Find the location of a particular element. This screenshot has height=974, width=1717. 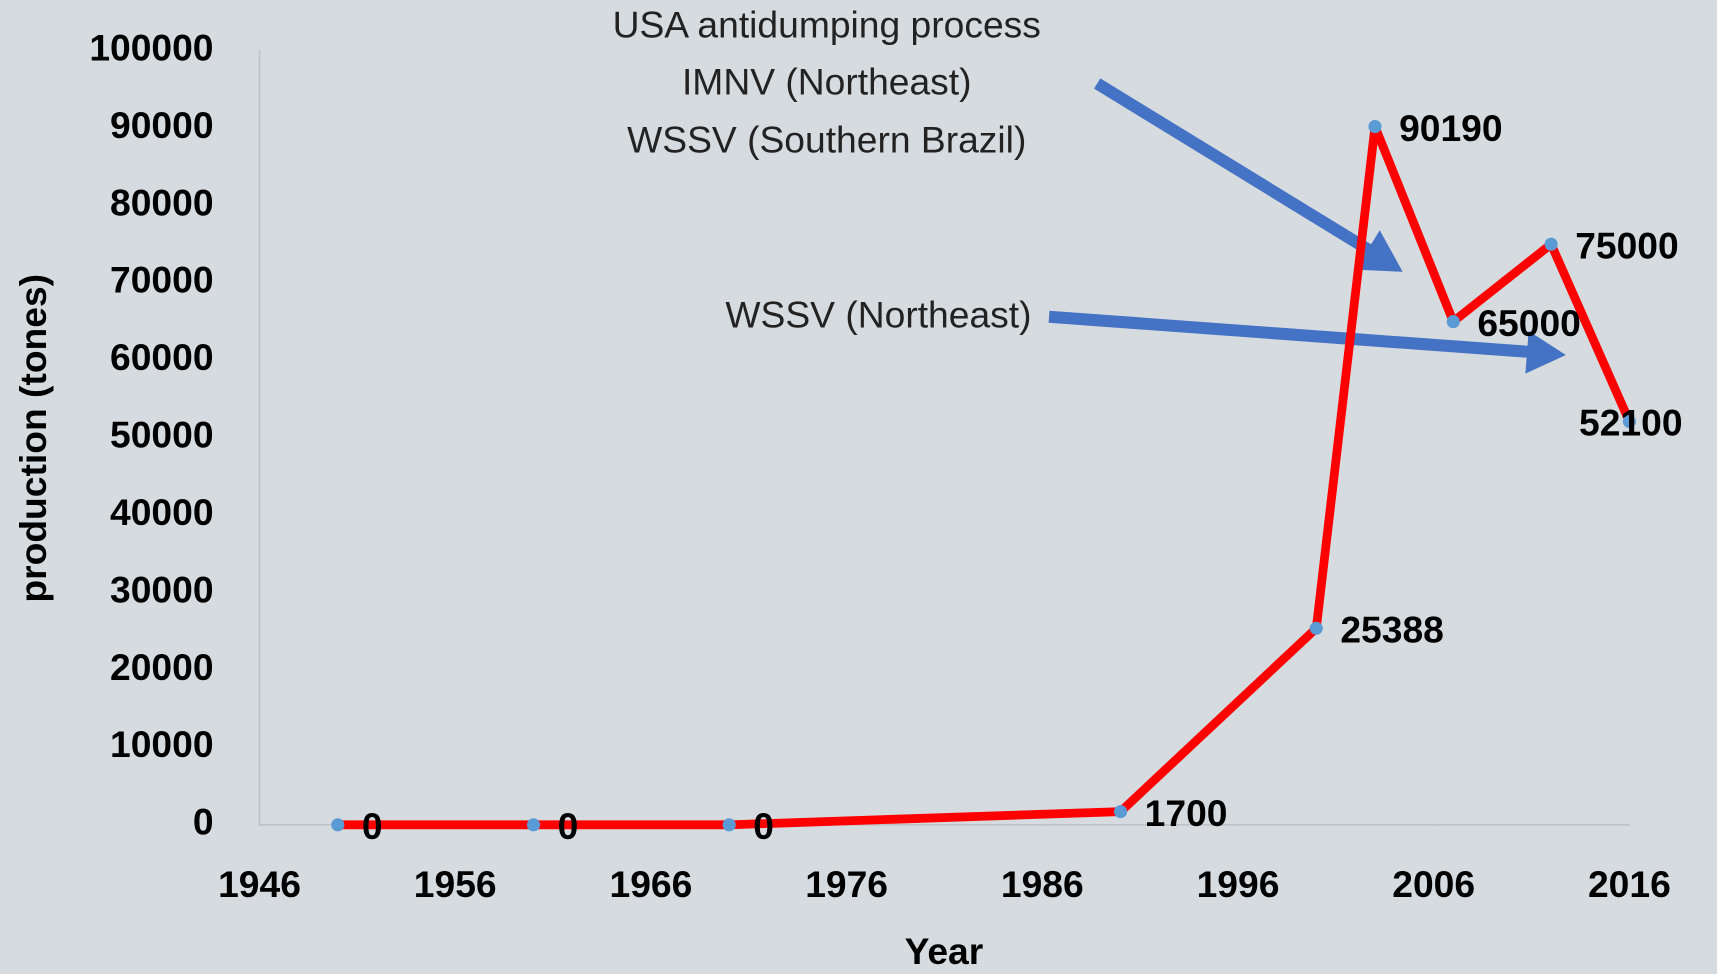

x-tick-label: 1956 is located at coordinates (455, 884).